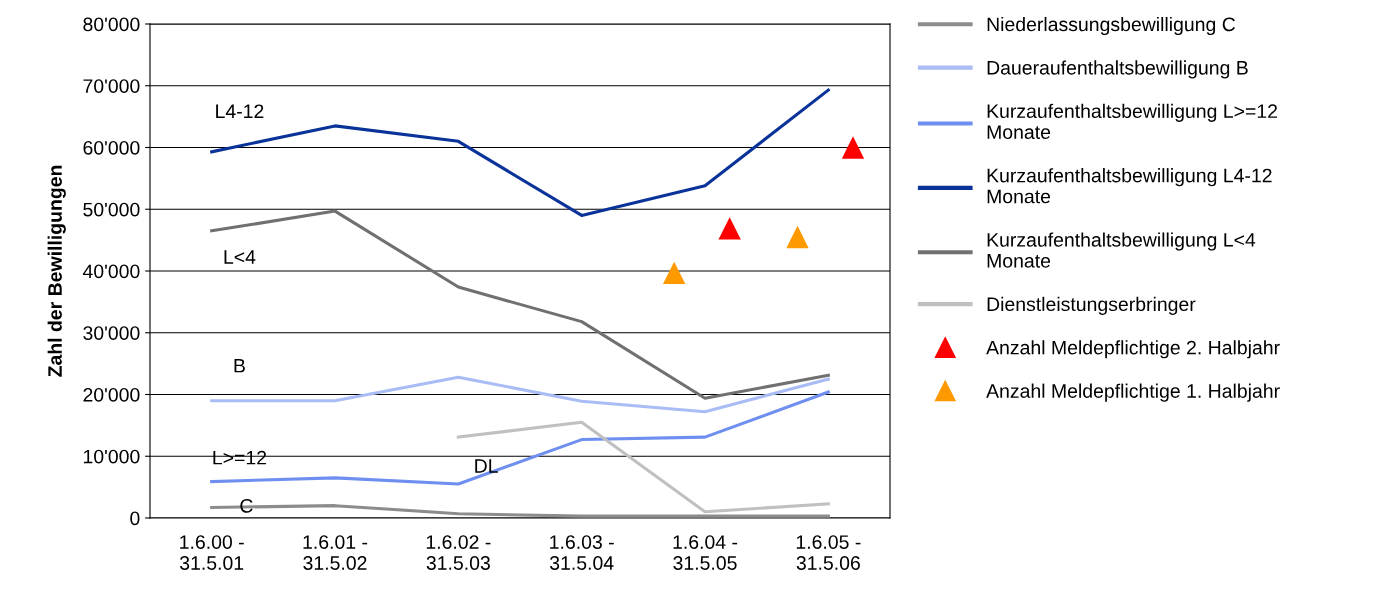 The width and height of the screenshot is (1390, 606). Describe the element at coordinates (111, 147) in the screenshot. I see `y-tick-label: 60'000` at that location.